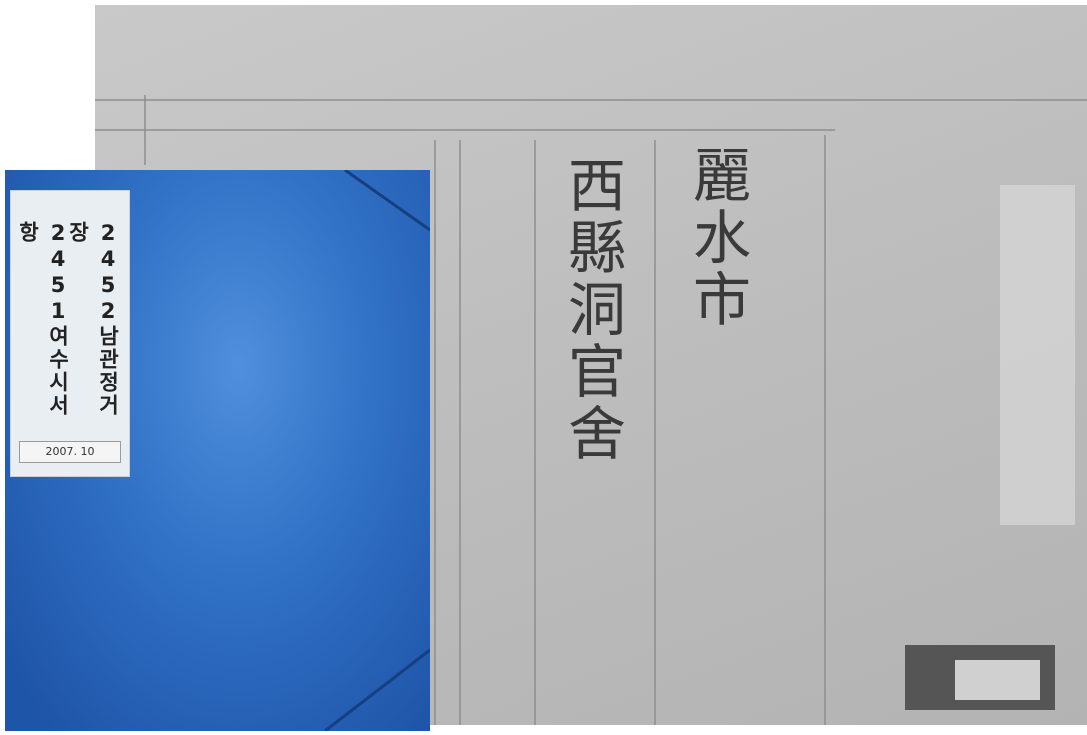 The height and width of the screenshot is (735, 1087). Describe the element at coordinates (377, 450) in the screenshot. I see `folder-strap` at that location.